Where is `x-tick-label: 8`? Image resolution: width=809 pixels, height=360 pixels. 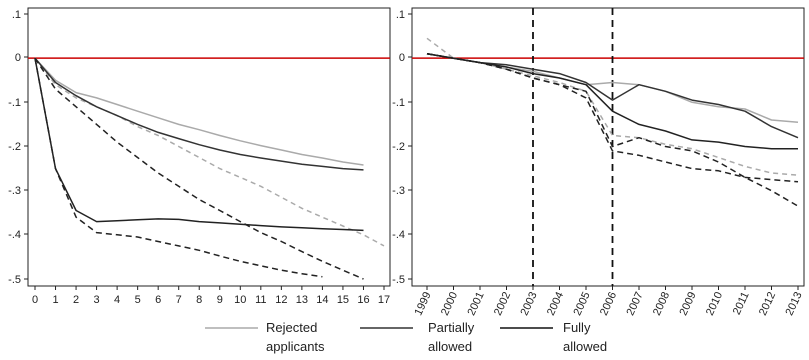 x-tick-label: 8 is located at coordinates (199, 300).